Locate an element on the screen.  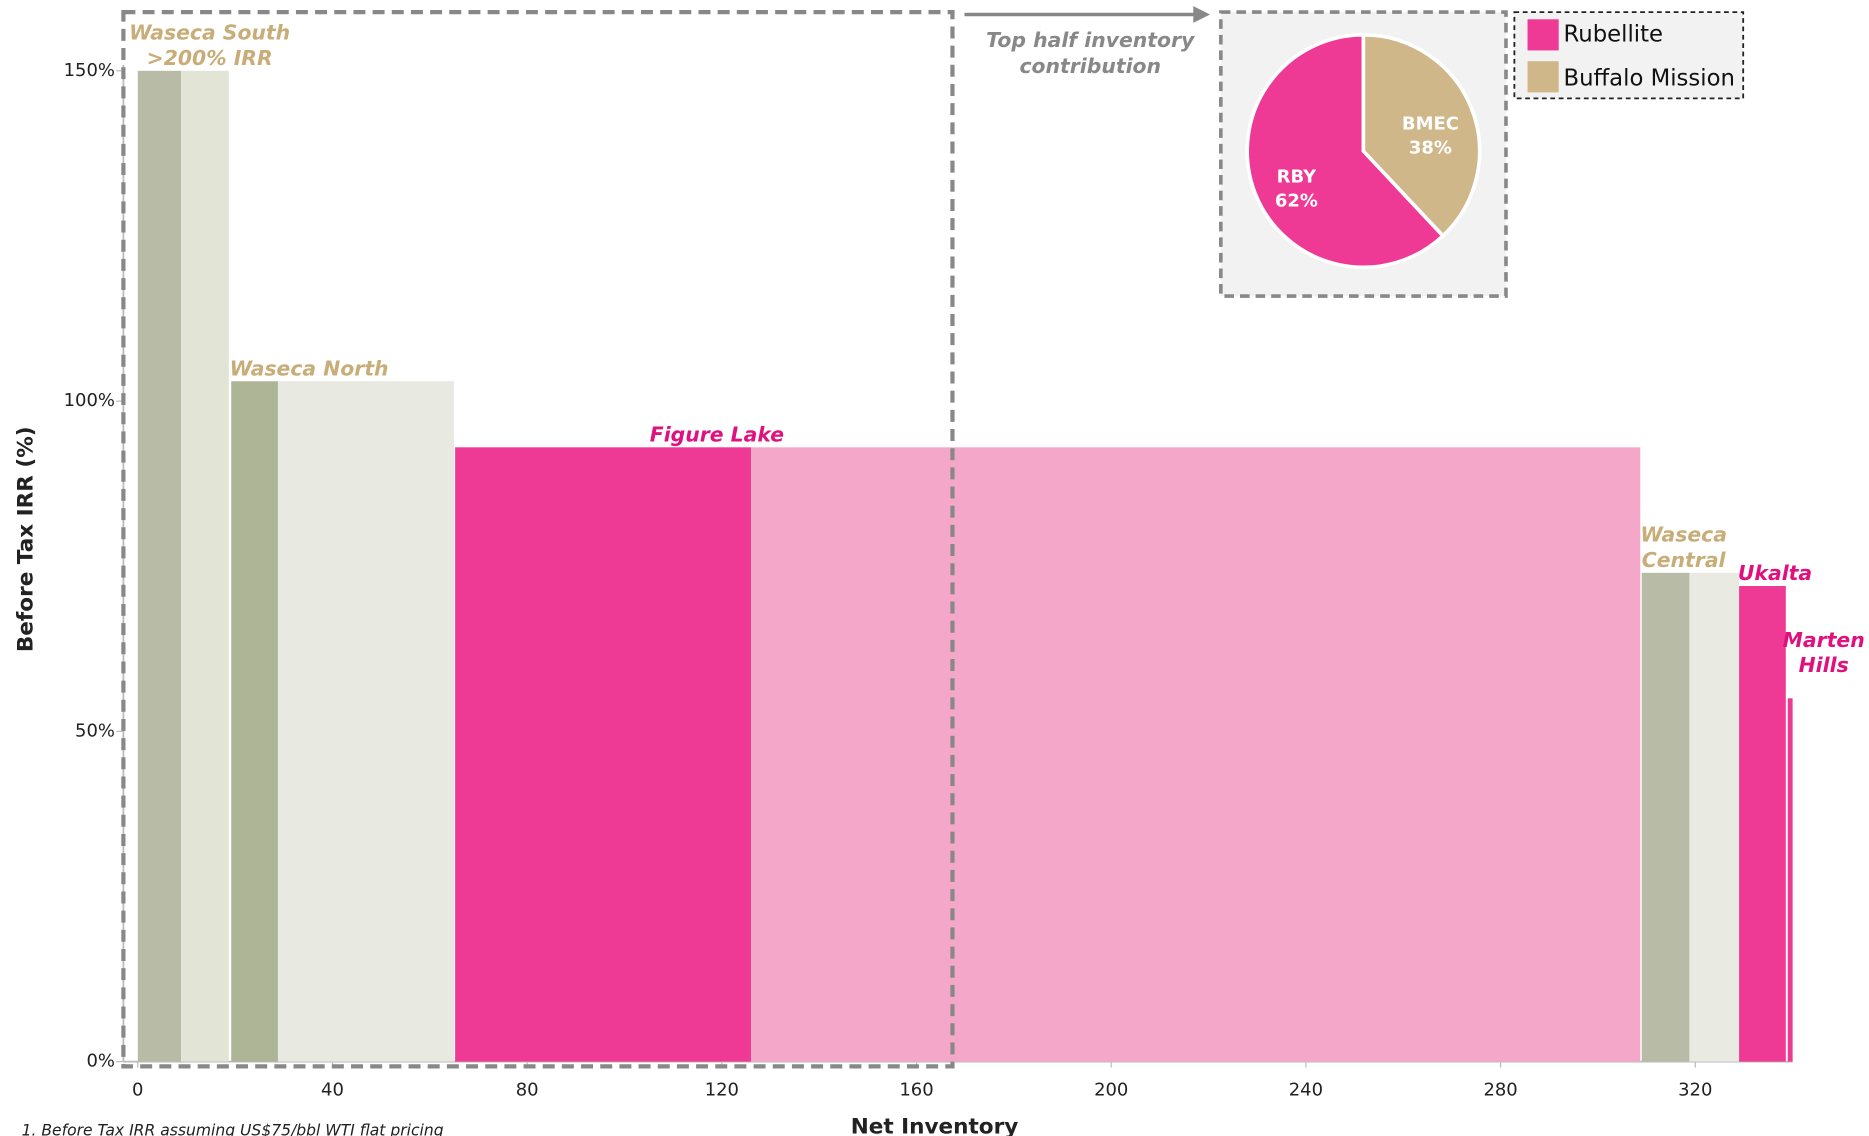
x-tick-label: 320 is located at coordinates (1695, 1089).